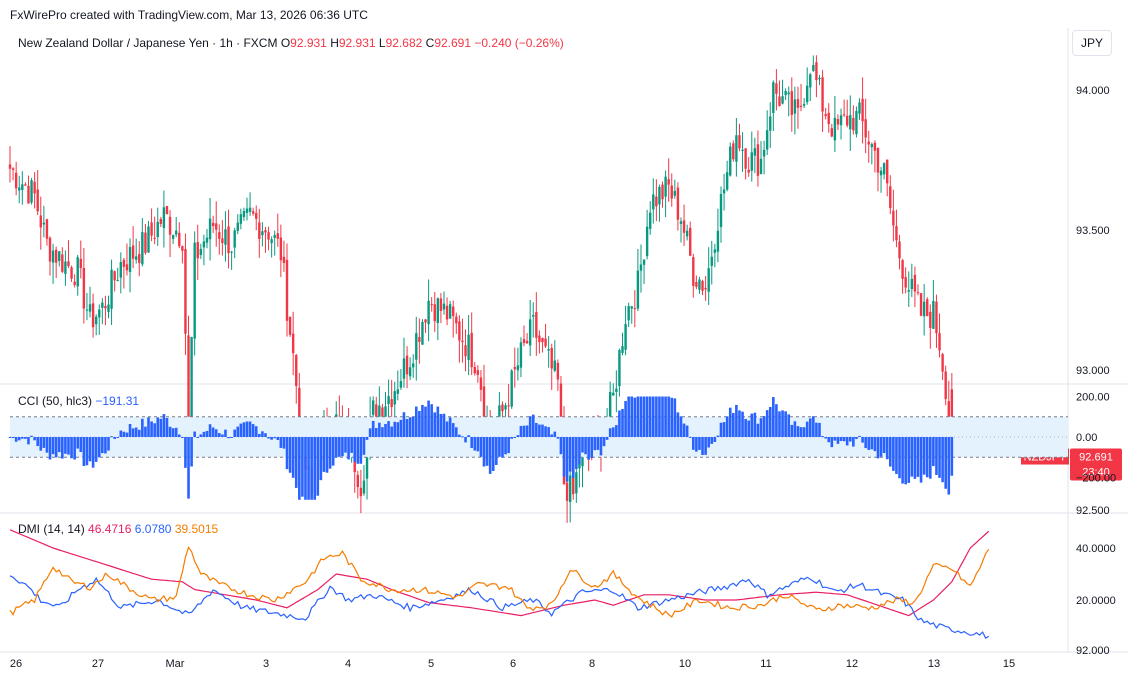 The width and height of the screenshot is (1128, 678). What do you see at coordinates (592, 664) in the screenshot?
I see `time-tick-label: 8` at bounding box center [592, 664].